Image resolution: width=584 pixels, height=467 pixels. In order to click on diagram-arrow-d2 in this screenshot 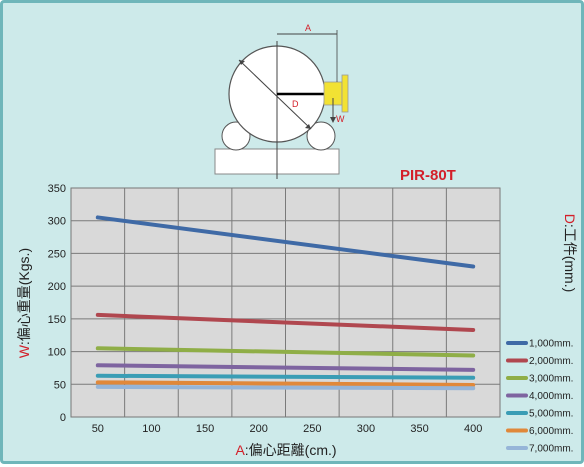, I will do `click(308, 126)`.